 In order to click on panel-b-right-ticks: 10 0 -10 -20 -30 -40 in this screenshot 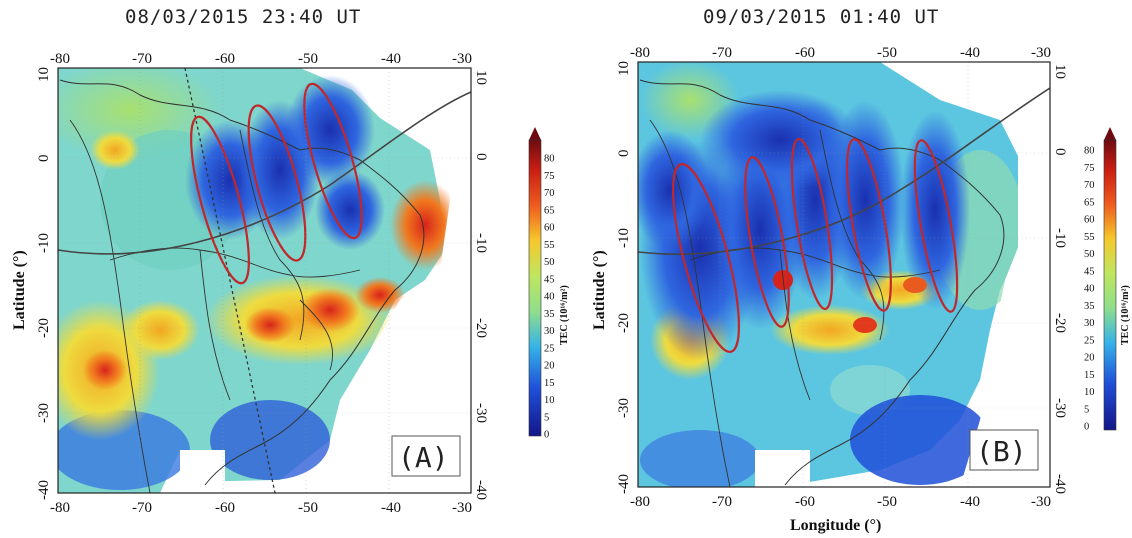, I will do `click(1060, 279)`.